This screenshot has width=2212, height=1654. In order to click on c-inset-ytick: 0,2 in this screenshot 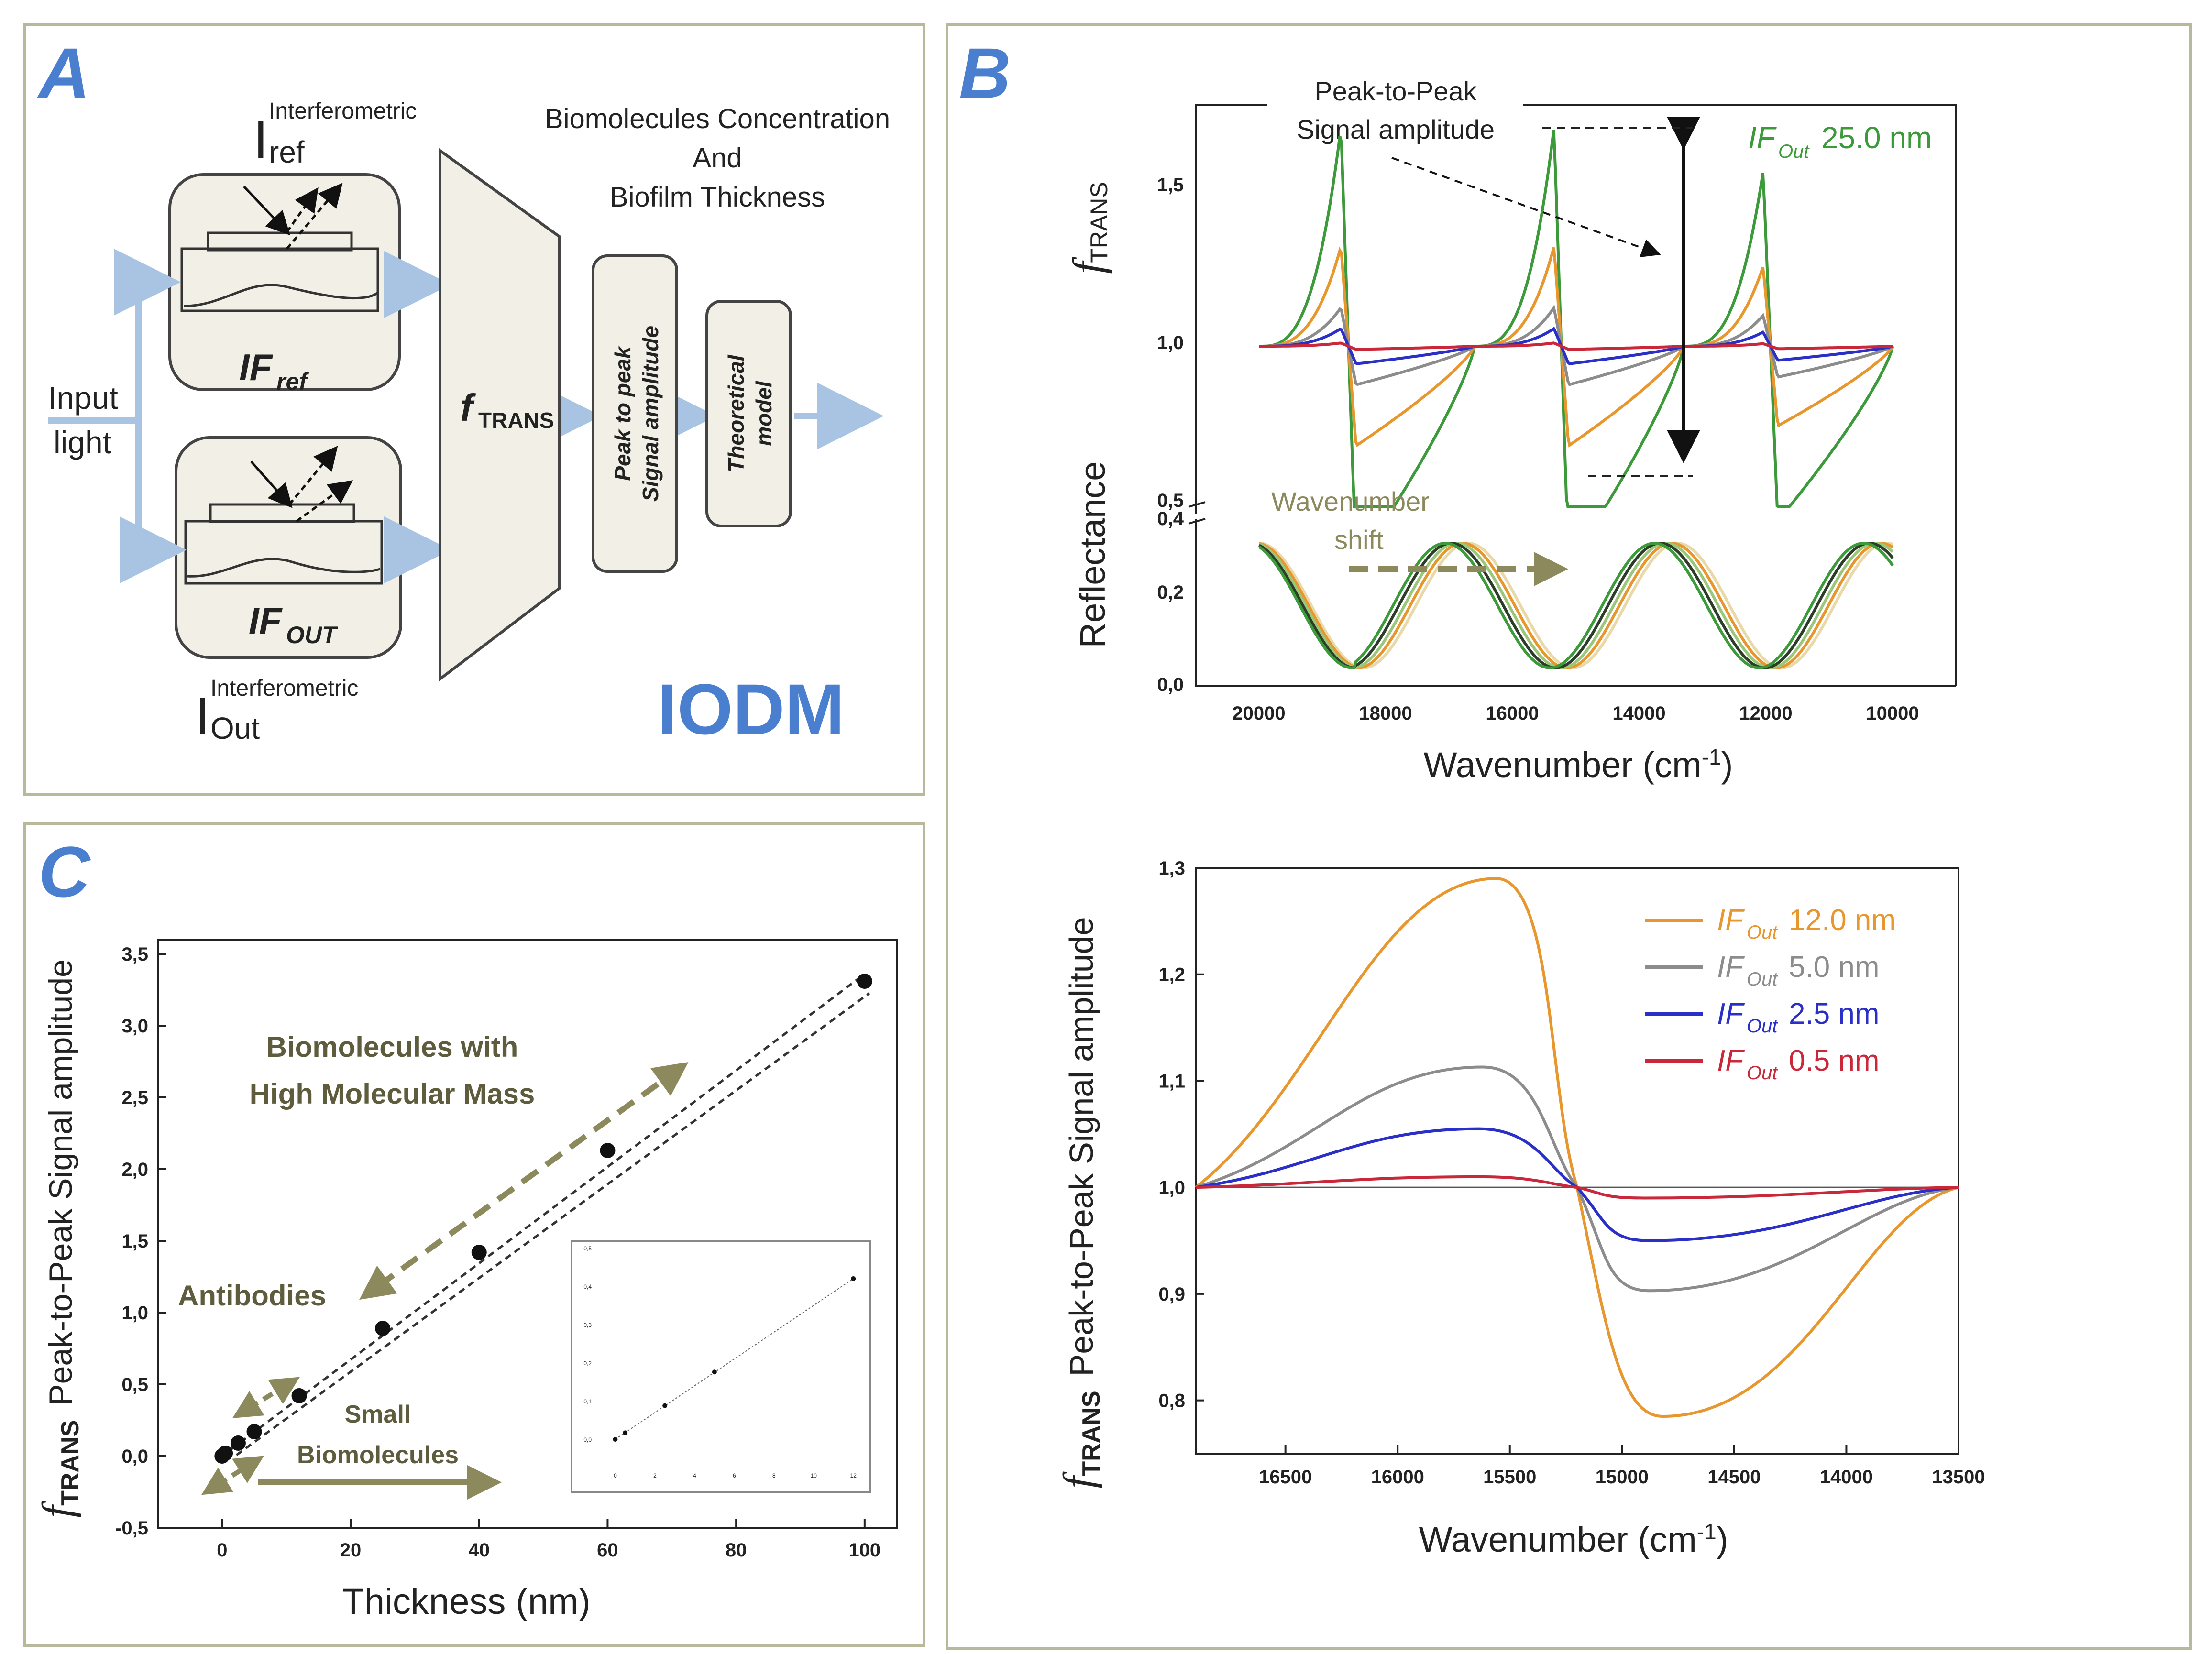, I will do `click(587, 1363)`.